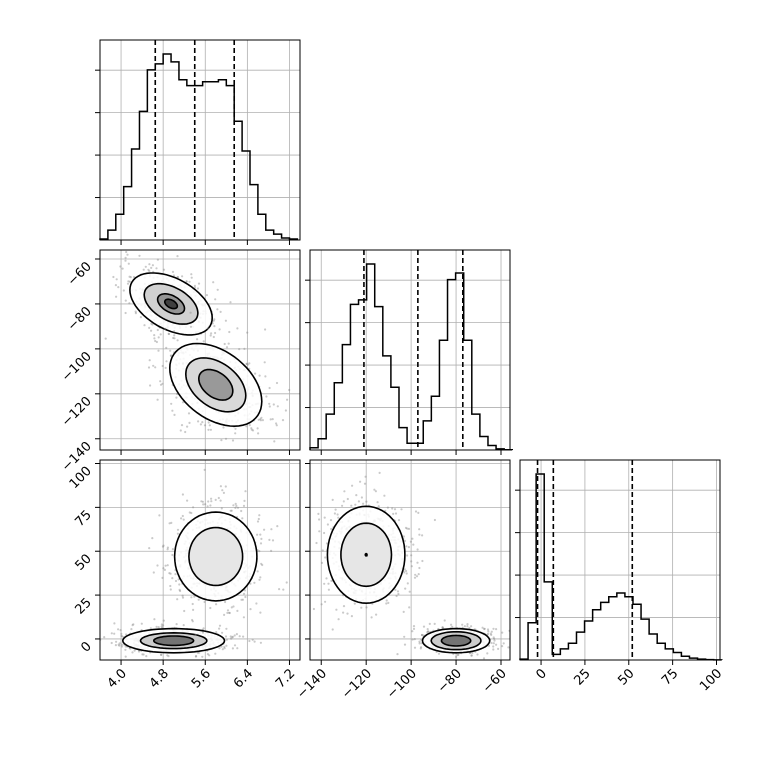  I want to click on grid, so click(410, 350).